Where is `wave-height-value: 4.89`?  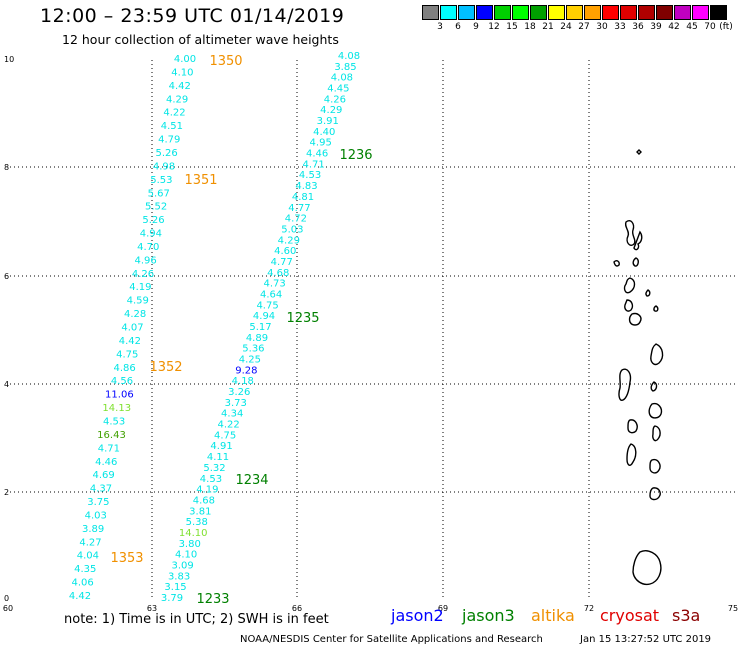 wave-height-value: 4.89 is located at coordinates (257, 338).